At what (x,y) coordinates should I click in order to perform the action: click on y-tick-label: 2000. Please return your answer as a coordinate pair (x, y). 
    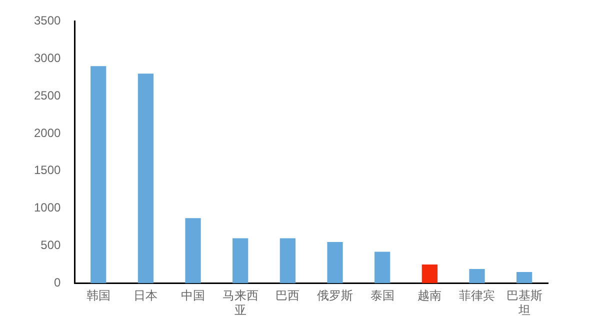
    Looking at the image, I should click on (48, 133).